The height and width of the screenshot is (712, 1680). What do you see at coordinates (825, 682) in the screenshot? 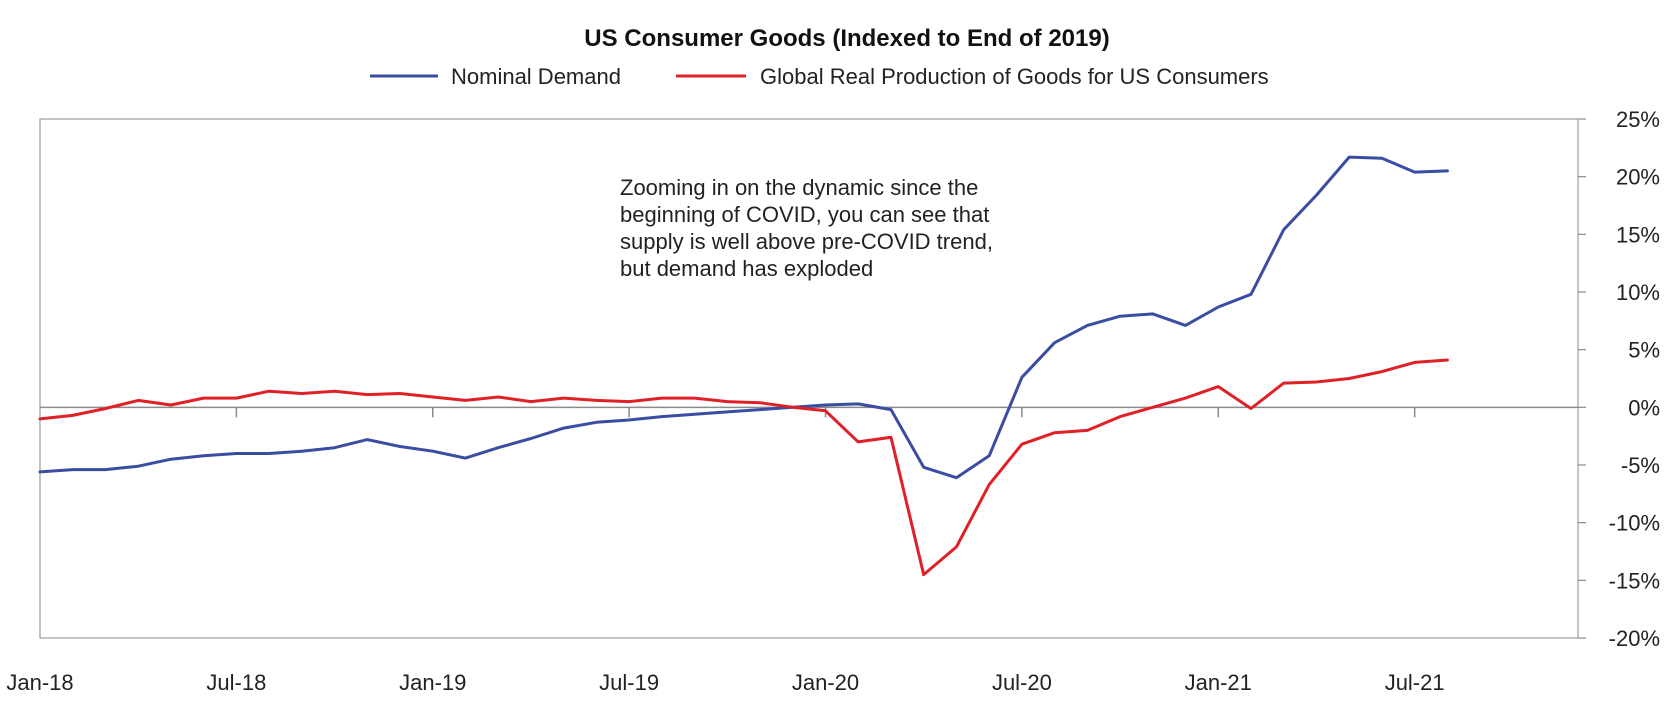
I see `x-tick-label: Jan-20` at bounding box center [825, 682].